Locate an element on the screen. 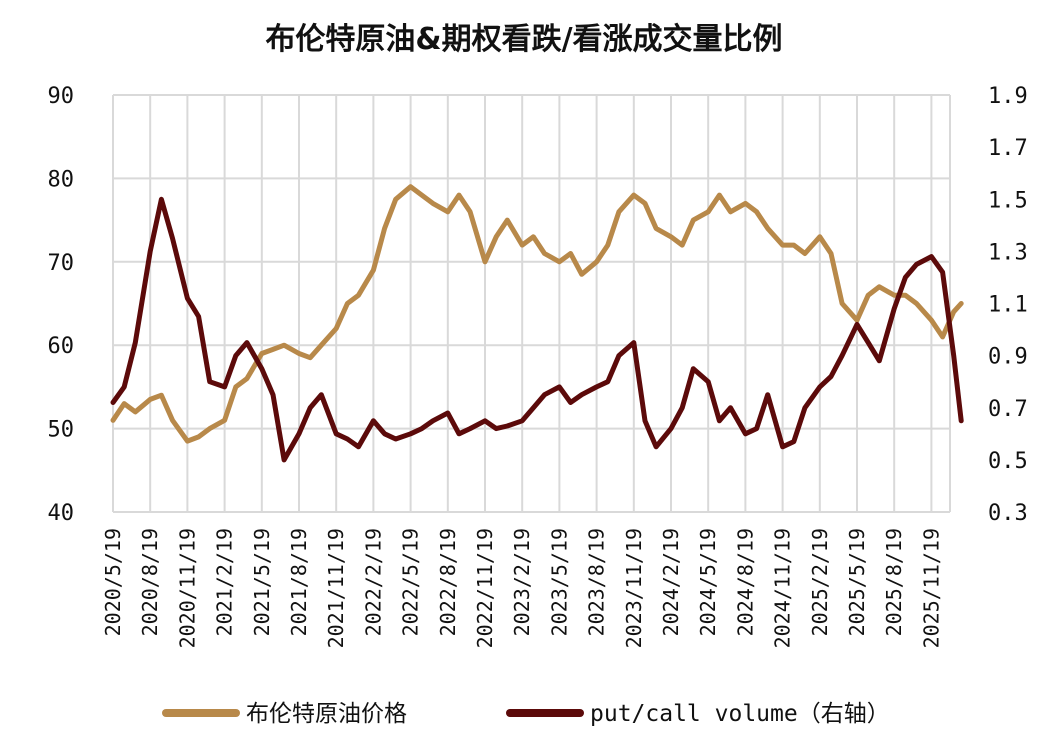 Image resolution: width=1048 pixels, height=742 pixels. x-tick-label: 2023/5/19 is located at coordinates (559, 582).